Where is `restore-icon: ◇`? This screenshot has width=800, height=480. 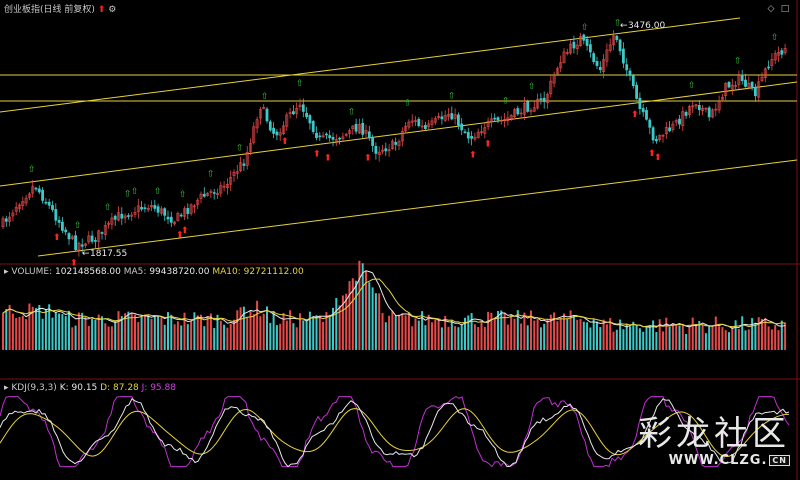
restore-icon: ◇ is located at coordinates (771, 9).